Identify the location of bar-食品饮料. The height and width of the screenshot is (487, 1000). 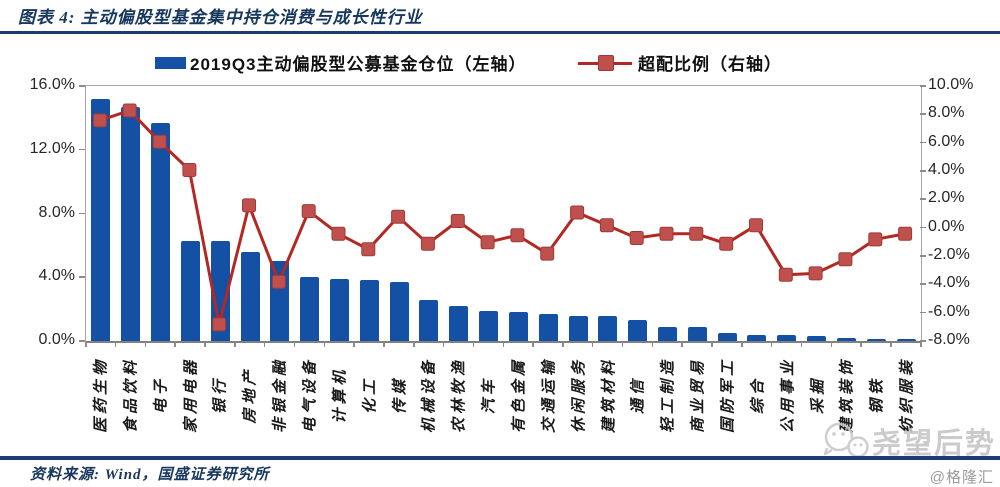
(131, 223).